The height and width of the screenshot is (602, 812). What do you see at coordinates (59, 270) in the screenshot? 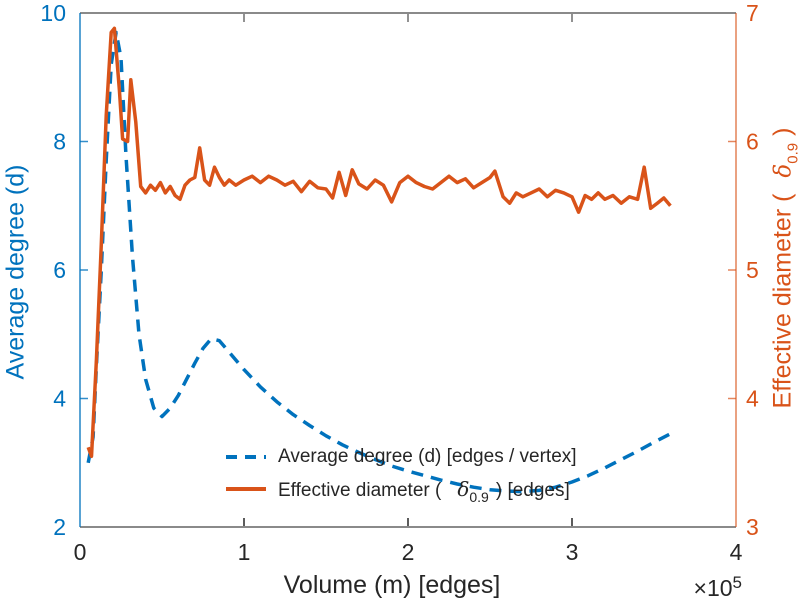
I see `left-tick-label: 6` at bounding box center [59, 270].